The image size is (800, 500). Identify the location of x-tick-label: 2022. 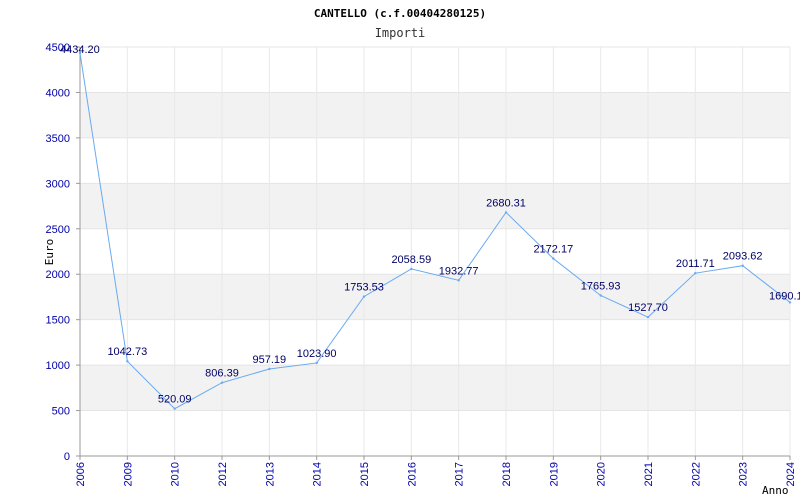
(696, 474).